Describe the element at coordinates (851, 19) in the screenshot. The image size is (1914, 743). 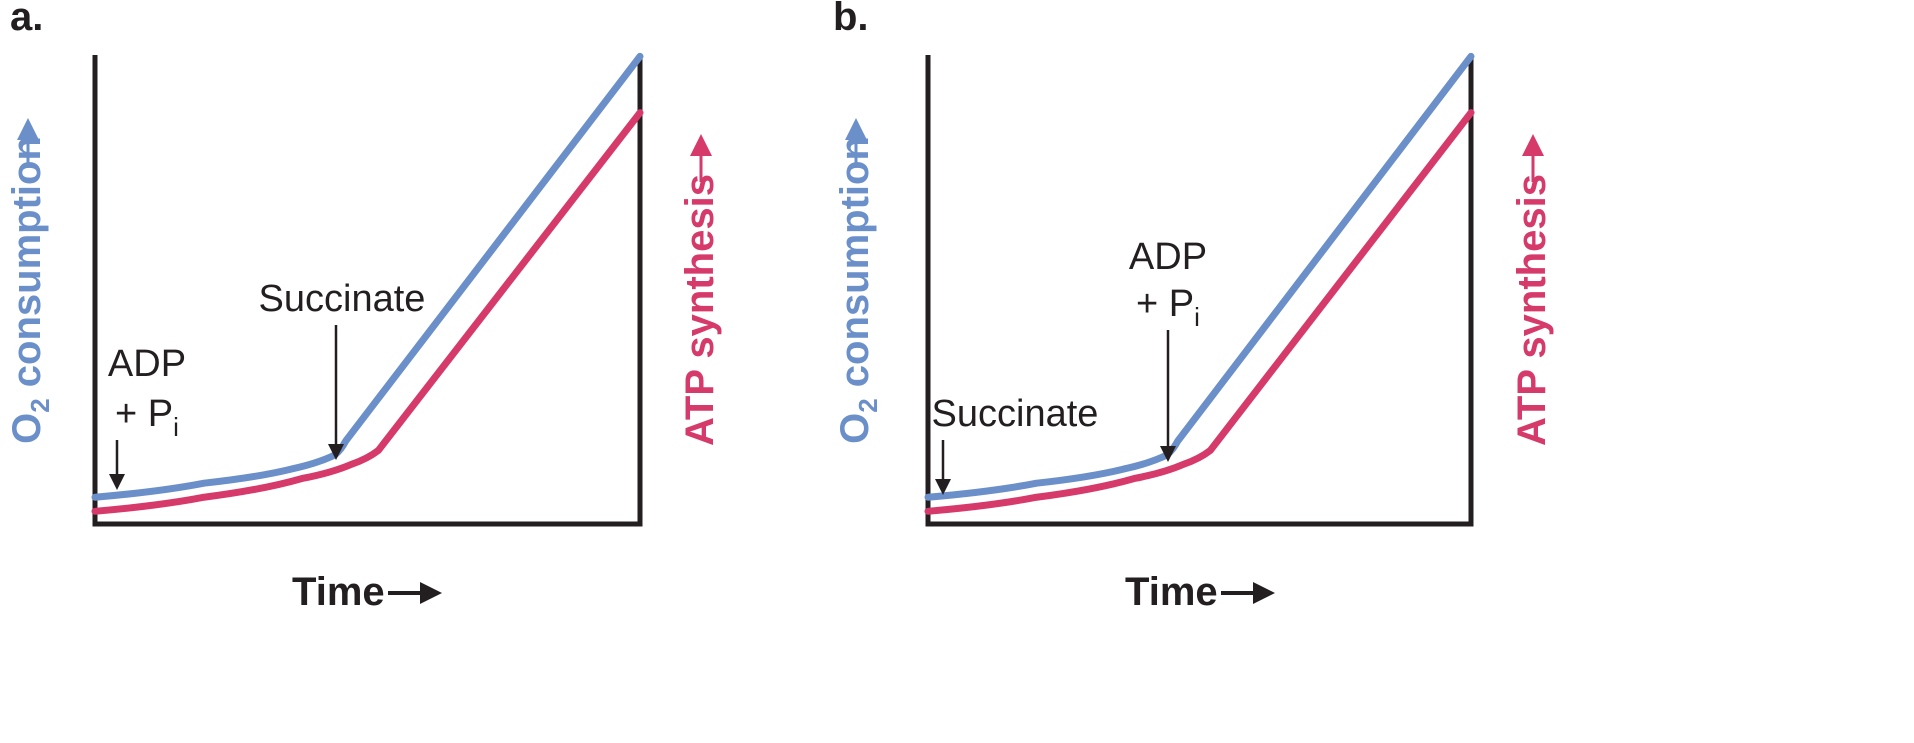
I see `panel-label: b.` at that location.